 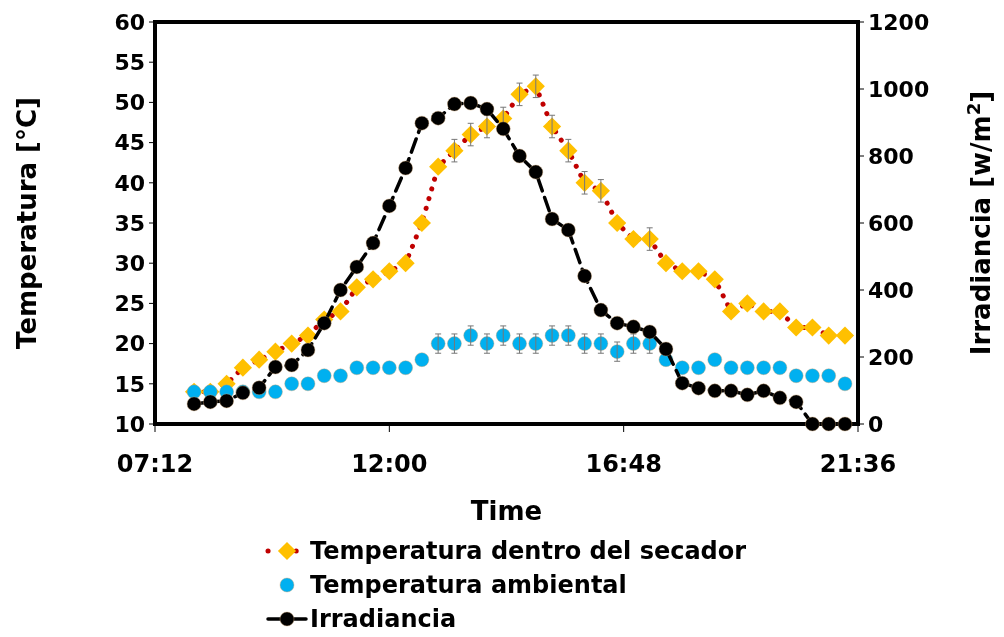 I want to click on y-tick-label: 15, so click(x=129, y=384).